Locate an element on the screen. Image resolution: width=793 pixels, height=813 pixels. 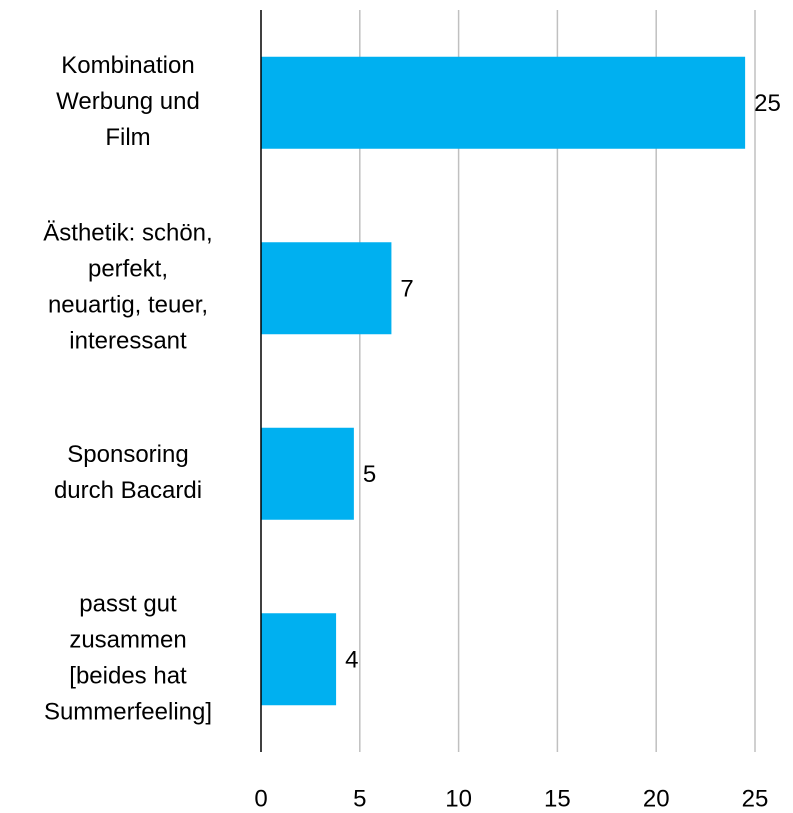
data-label: 25 is located at coordinates (767, 103).